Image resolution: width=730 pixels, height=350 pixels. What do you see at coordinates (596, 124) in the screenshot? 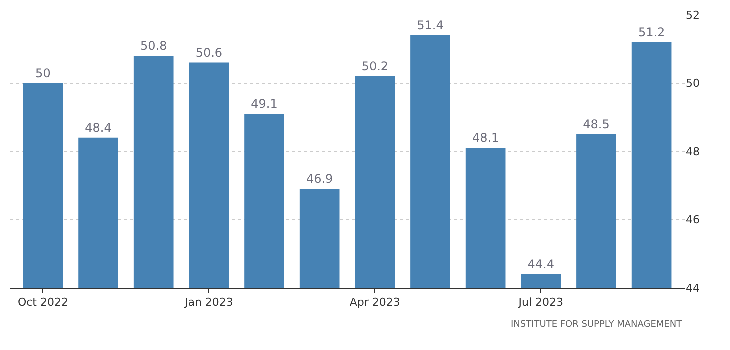
I see `data-label: 48.5` at bounding box center [596, 124].